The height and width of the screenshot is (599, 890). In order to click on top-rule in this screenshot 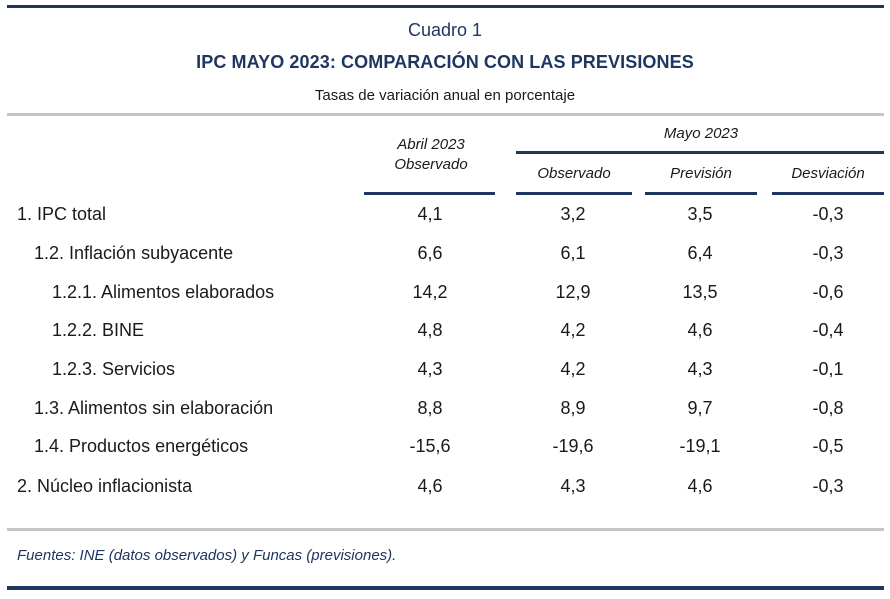, I will do `click(445, 6)`.